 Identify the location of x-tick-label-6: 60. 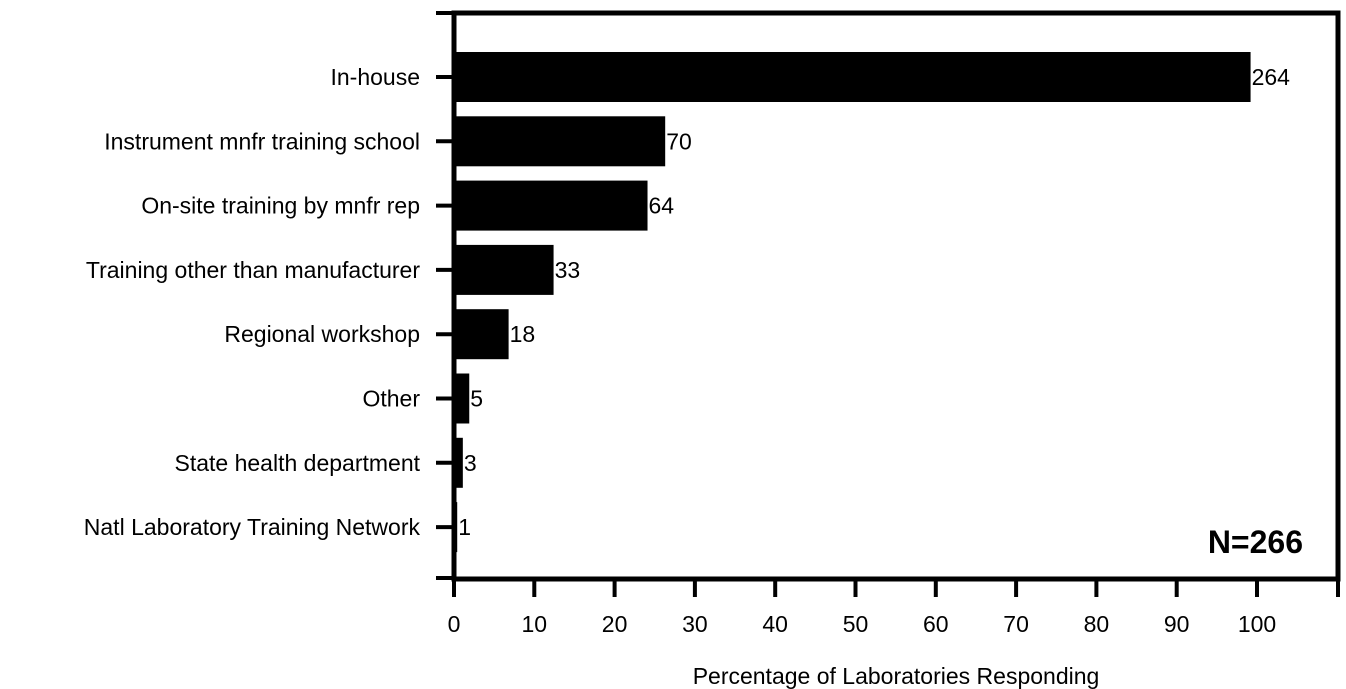
(936, 624).